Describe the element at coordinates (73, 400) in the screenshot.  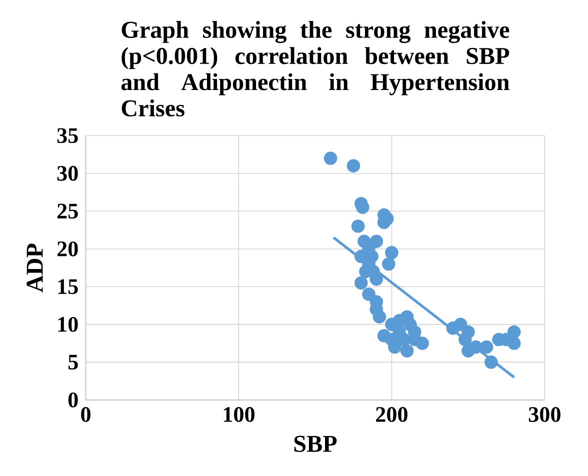
I see `y-tick-label: 0` at that location.